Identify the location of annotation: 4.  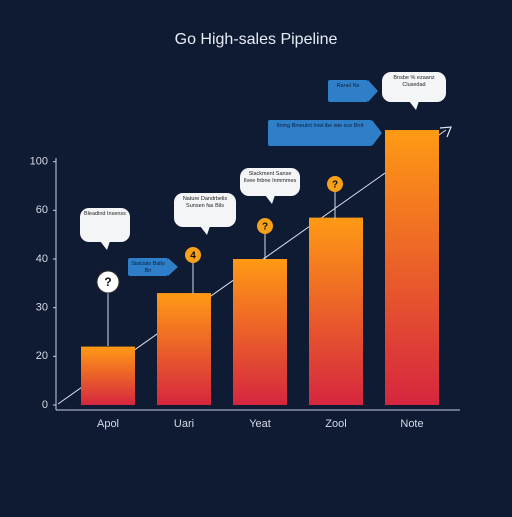
(193, 256).